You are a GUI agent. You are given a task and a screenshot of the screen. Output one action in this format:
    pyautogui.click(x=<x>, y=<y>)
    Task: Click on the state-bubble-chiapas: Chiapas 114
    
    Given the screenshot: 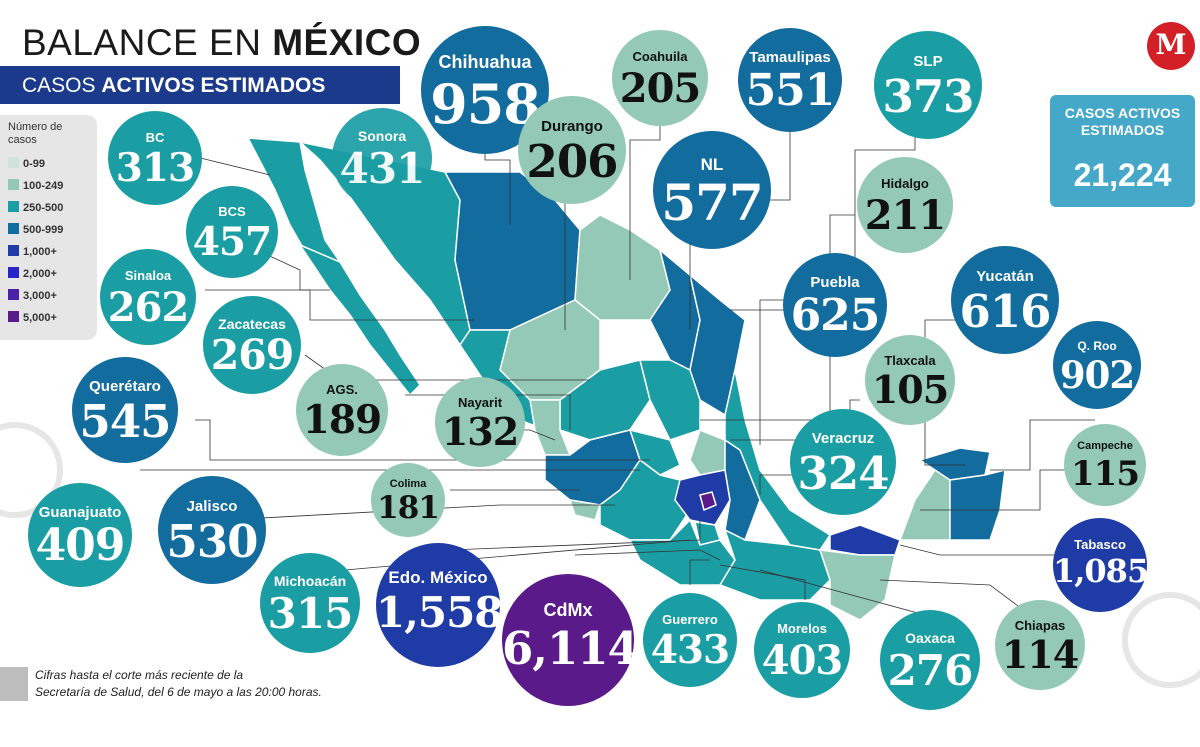 What is the action you would take?
    pyautogui.click(x=1040, y=645)
    